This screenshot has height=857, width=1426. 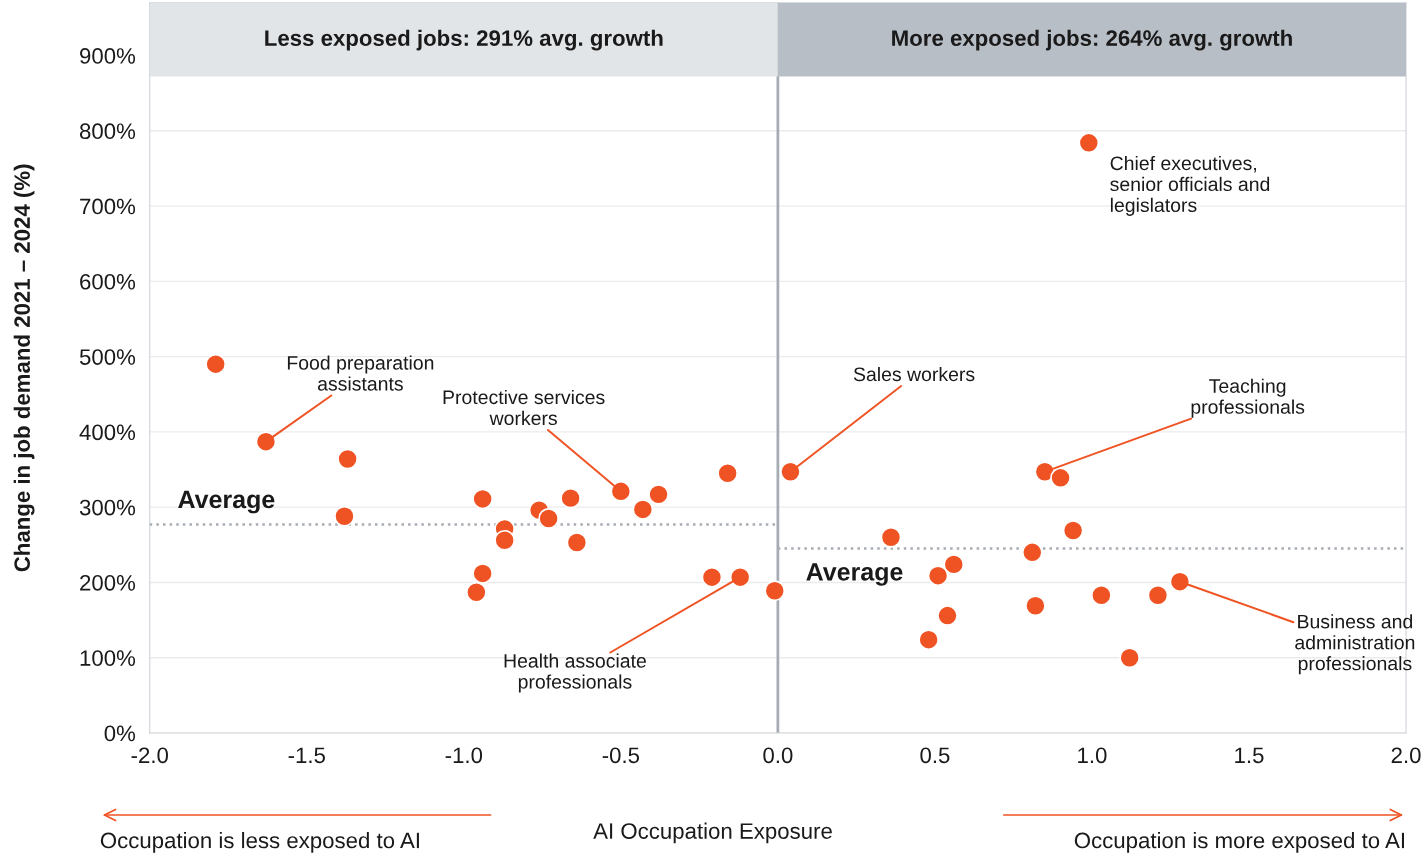 I want to click on annotation: Chief executives, senior officials and legislators, so click(x=1190, y=185).